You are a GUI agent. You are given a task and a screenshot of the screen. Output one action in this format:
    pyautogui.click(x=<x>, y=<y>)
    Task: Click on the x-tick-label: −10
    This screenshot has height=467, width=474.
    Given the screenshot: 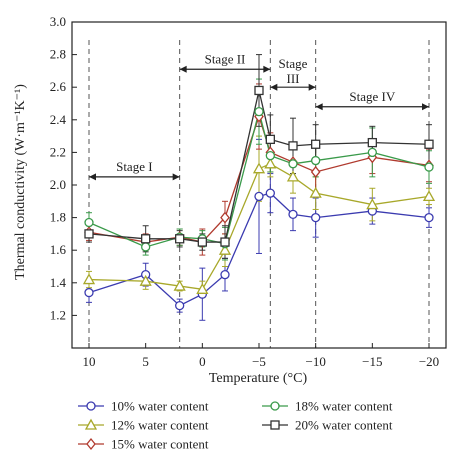 What is the action you would take?
    pyautogui.click(x=315, y=361)
    